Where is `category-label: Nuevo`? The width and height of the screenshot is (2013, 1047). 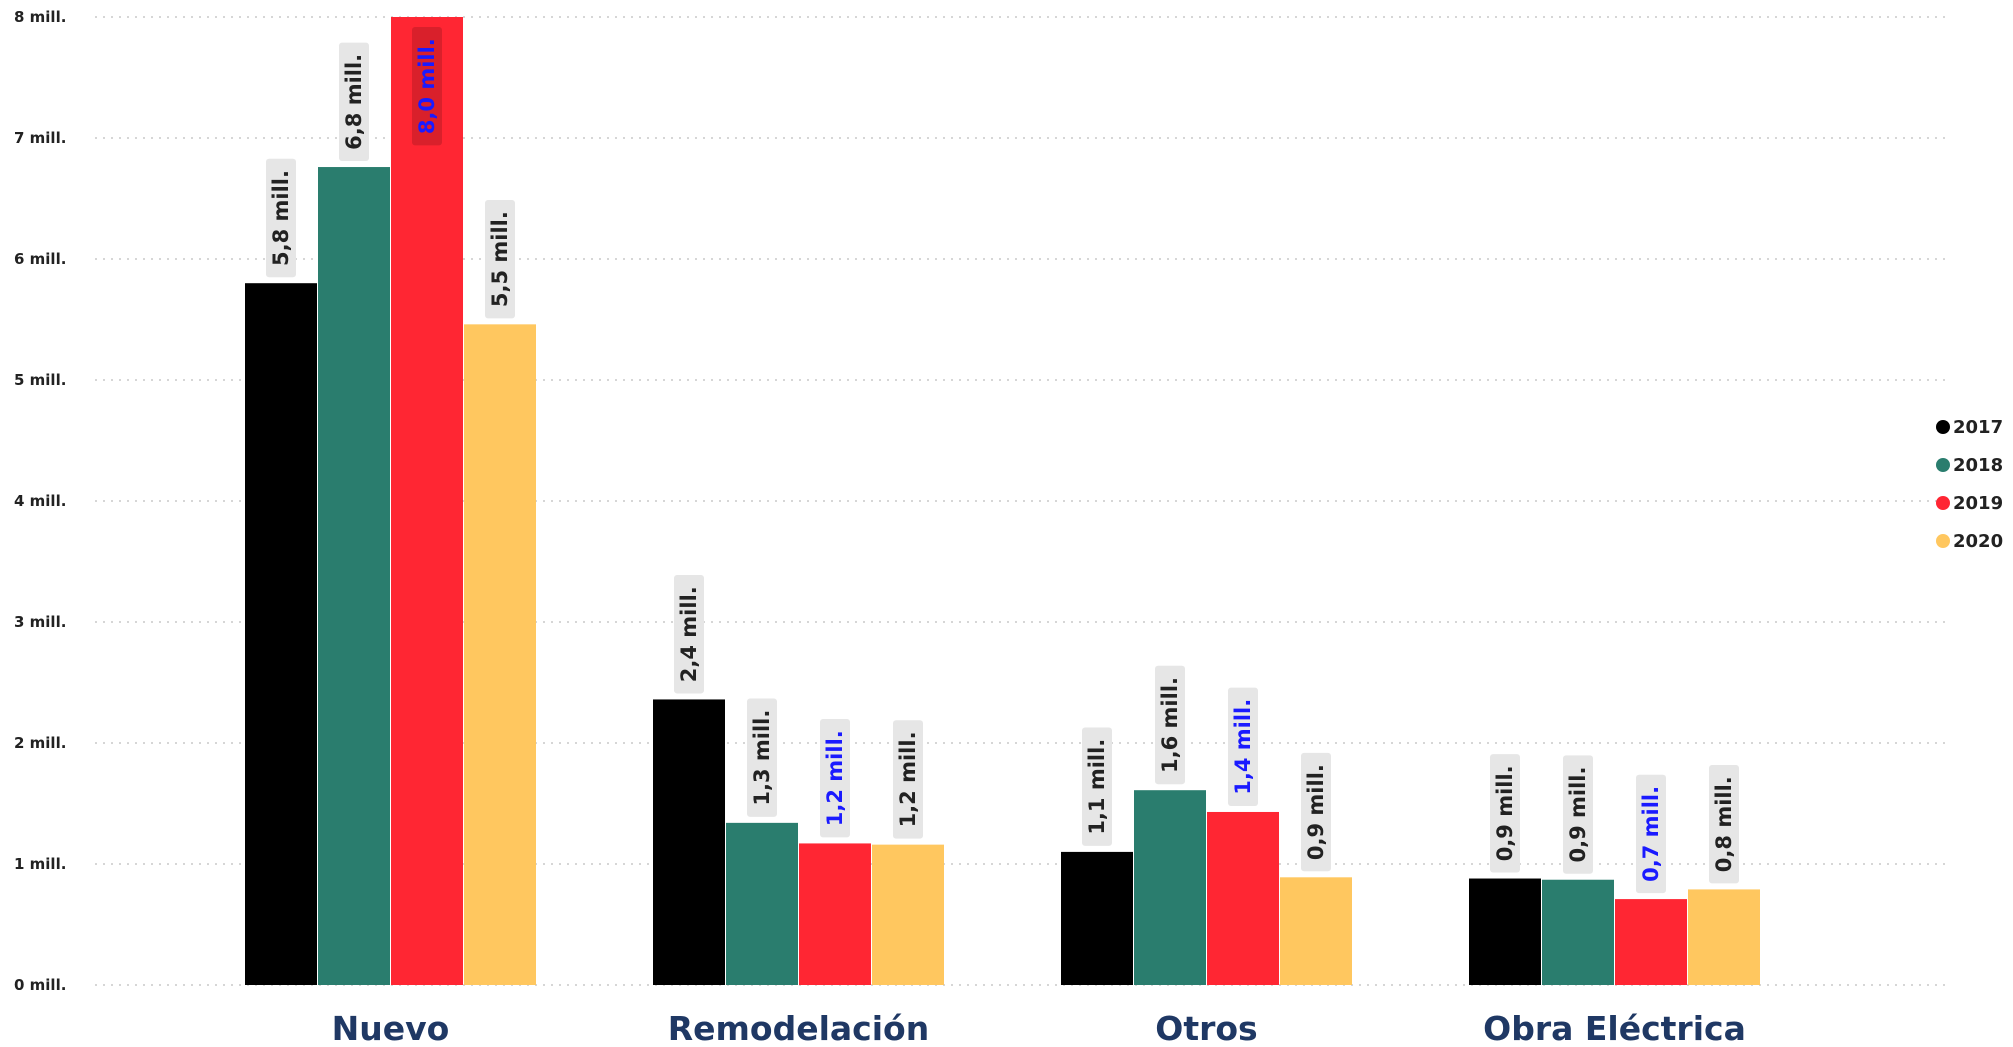 category-label: Nuevo is located at coordinates (391, 1028).